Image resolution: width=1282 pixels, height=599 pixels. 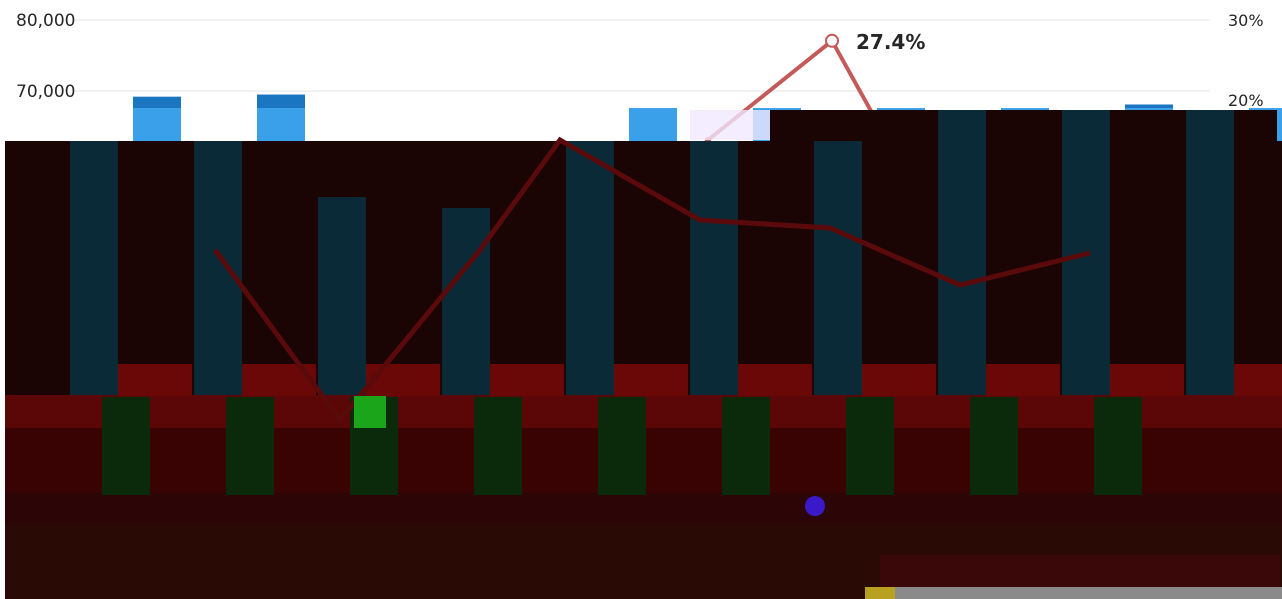 What do you see at coordinates (890, 42) in the screenshot?
I see `data-label: 27.4%` at bounding box center [890, 42].